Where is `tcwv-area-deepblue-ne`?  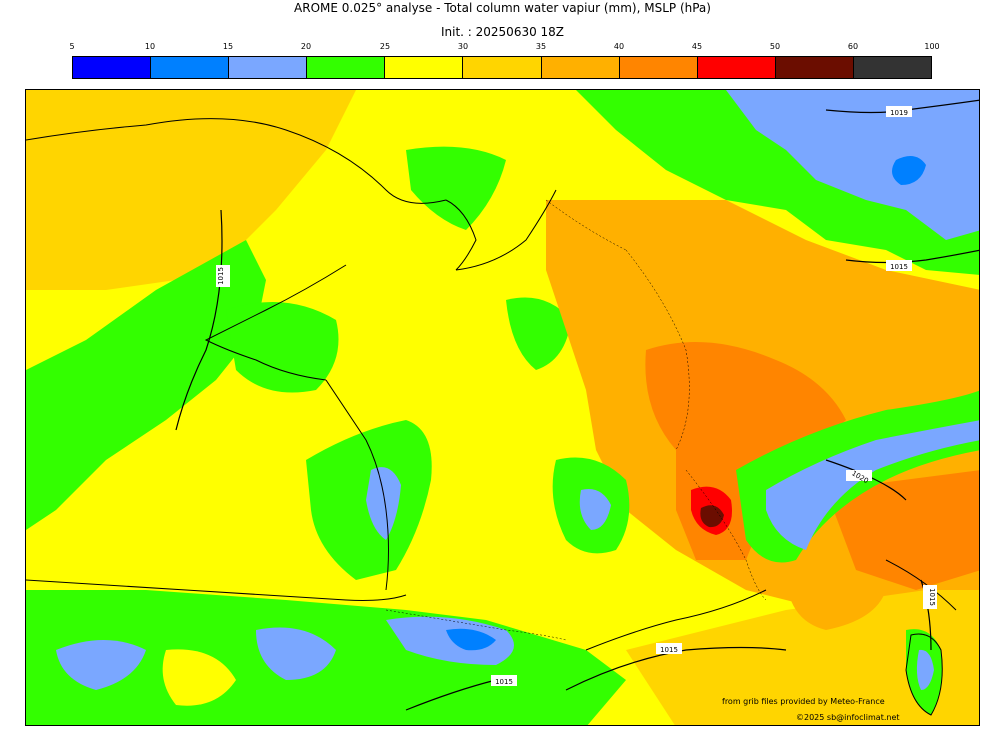
tcwv-area-deepblue-ne is located at coordinates (909, 170).